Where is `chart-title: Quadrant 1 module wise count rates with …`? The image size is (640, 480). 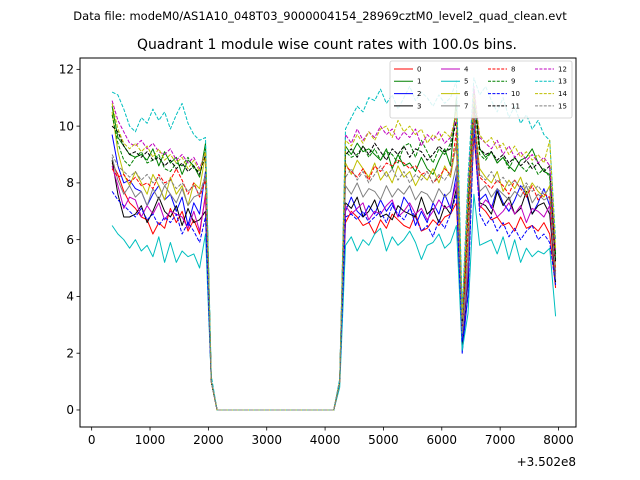 chart-title: Quadrant 1 module wise count rates with … is located at coordinates (327, 45).